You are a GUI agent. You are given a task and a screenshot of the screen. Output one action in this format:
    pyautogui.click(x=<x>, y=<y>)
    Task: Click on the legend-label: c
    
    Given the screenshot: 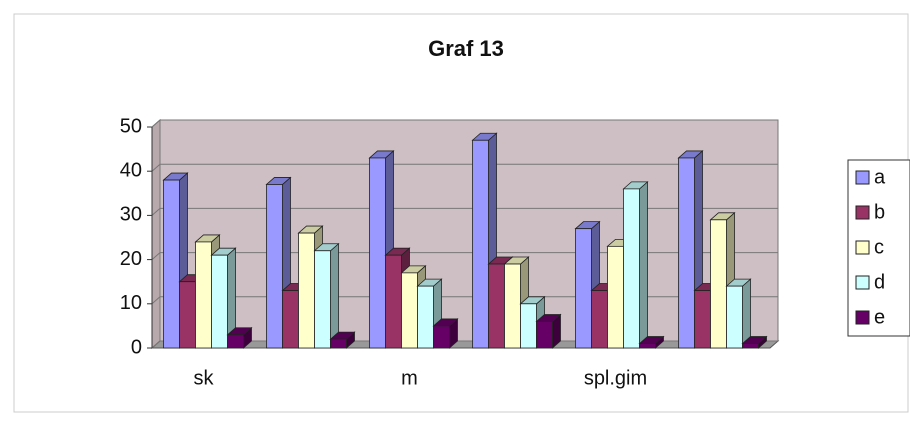 What is the action you would take?
    pyautogui.click(x=879, y=247)
    